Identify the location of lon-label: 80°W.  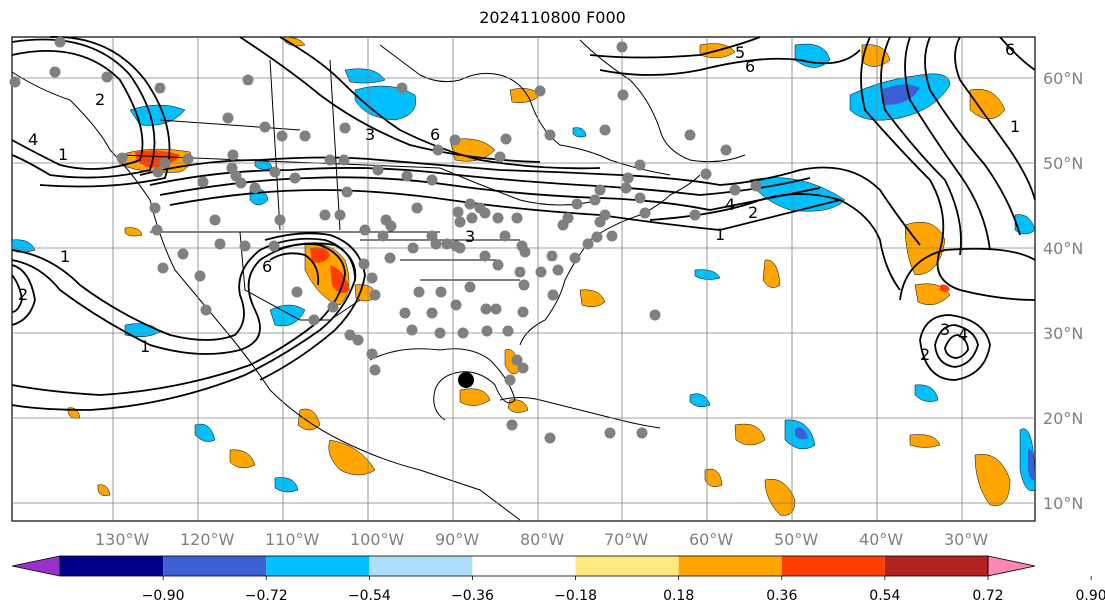
(542, 539).